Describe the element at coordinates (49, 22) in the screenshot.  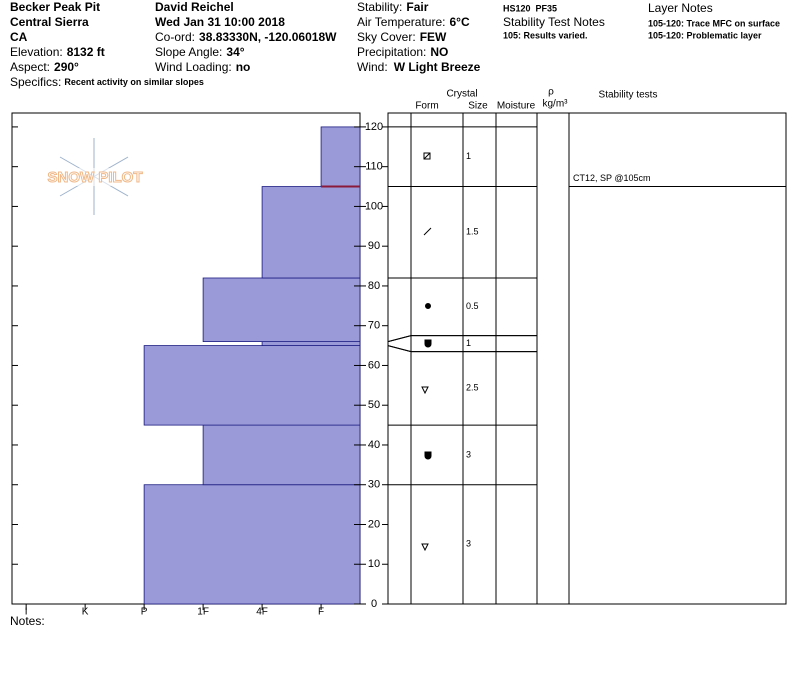
I see `region: Central Sierra` at that location.